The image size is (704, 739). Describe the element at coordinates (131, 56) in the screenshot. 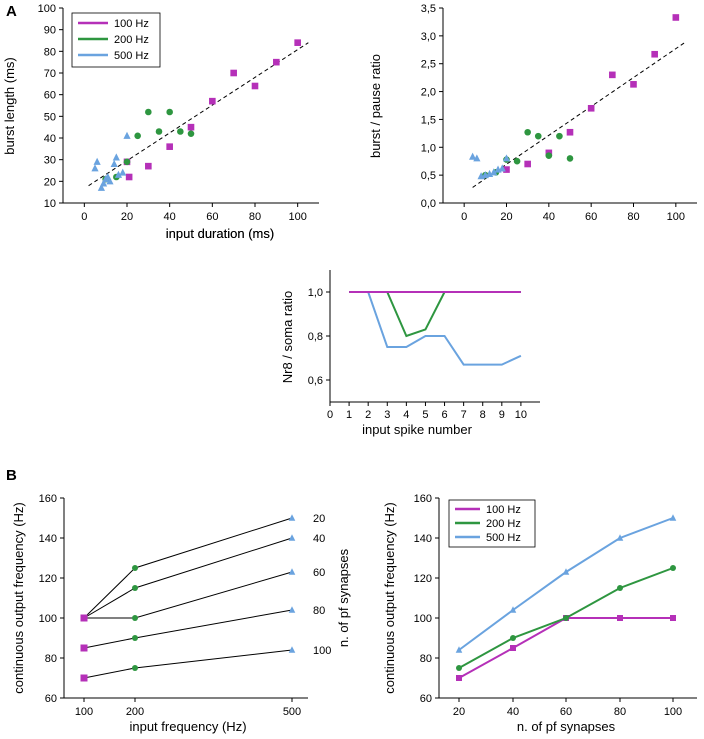

I see `legend-entry: 500 Hz` at that location.